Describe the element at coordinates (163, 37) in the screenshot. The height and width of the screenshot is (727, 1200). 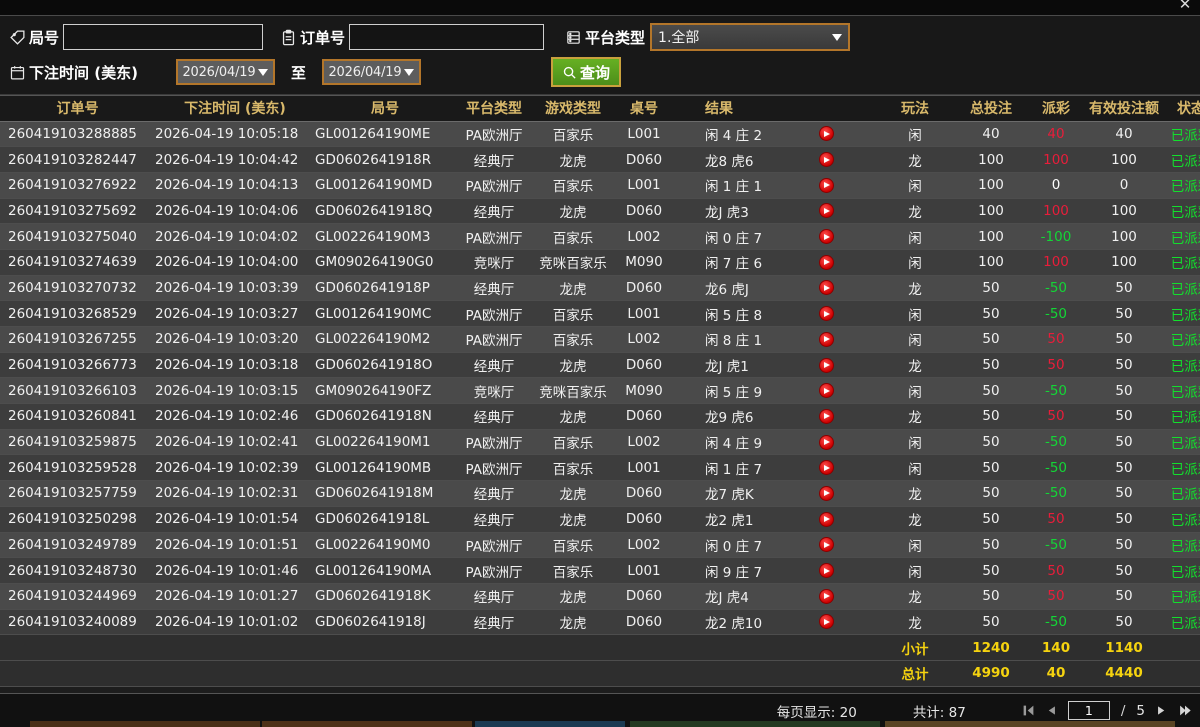
I see `round-number-input` at that location.